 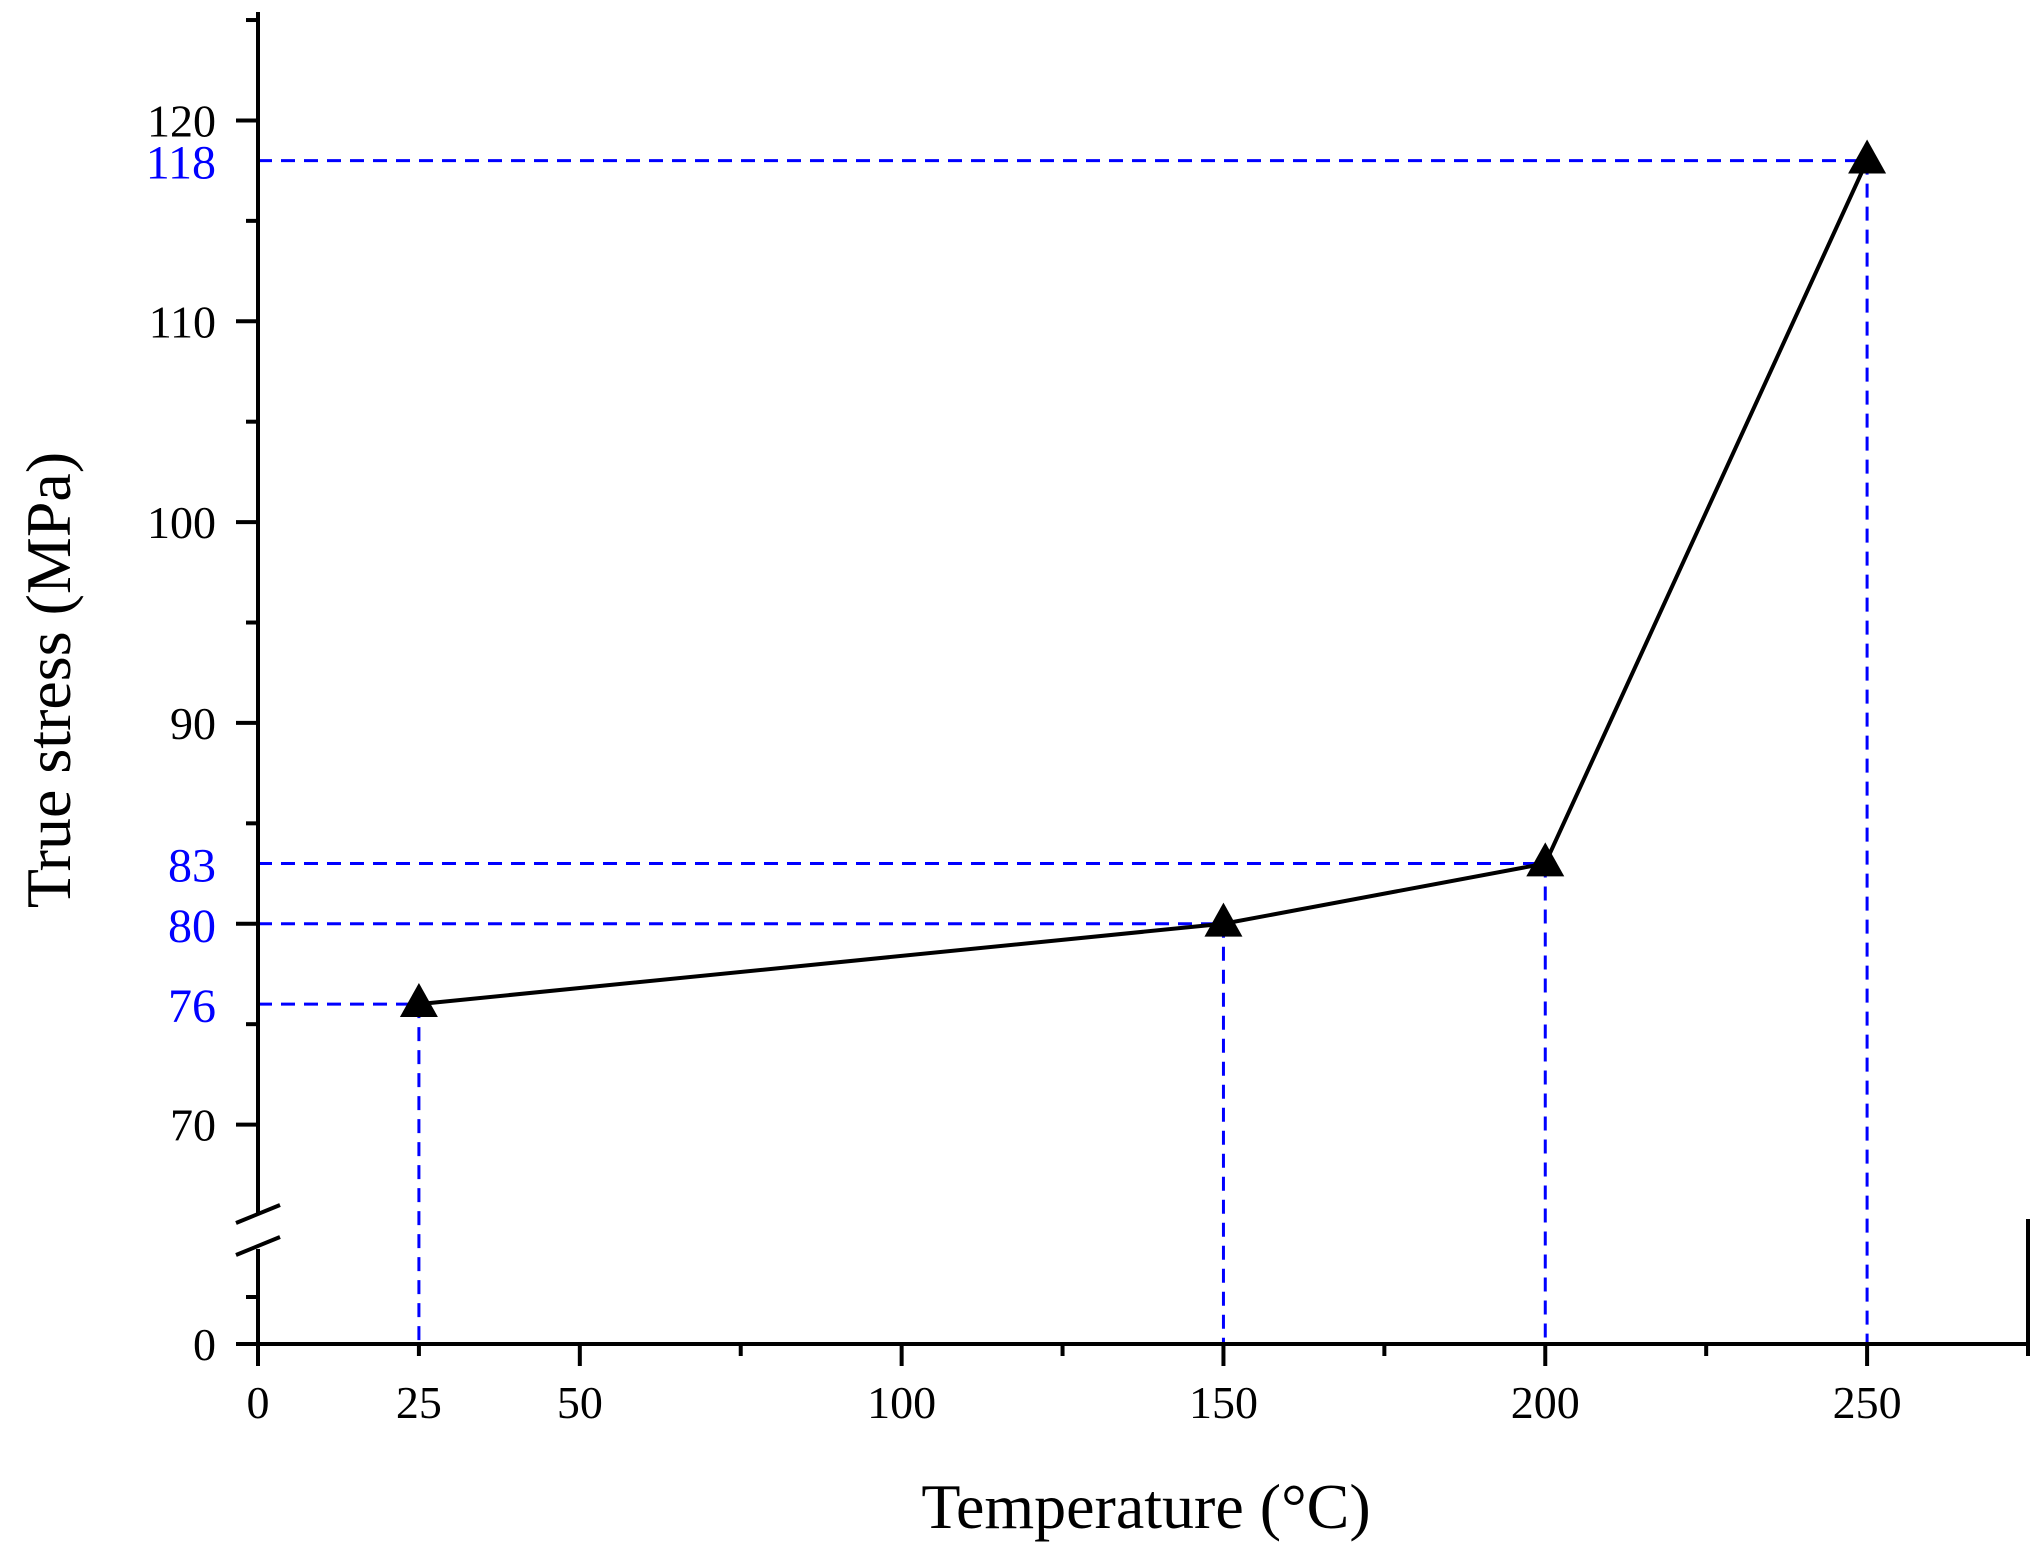 What do you see at coordinates (1145, 1506) in the screenshot?
I see `x-axis-title: Temperature (°C)` at bounding box center [1145, 1506].